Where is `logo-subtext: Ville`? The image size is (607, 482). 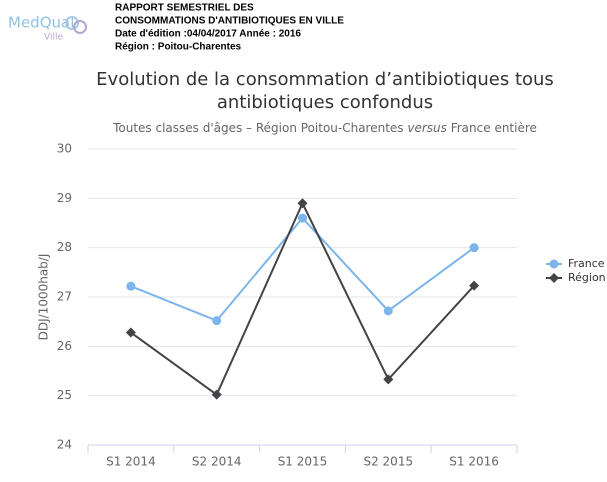 logo-subtext: Ville is located at coordinates (53, 38).